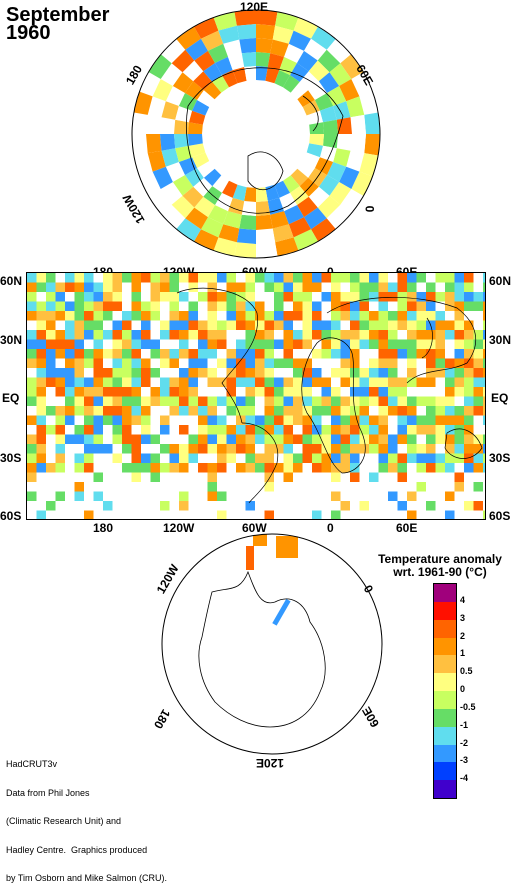 This screenshot has height=893, width=512. I want to click on legend-tick-label: 0, so click(463, 689).